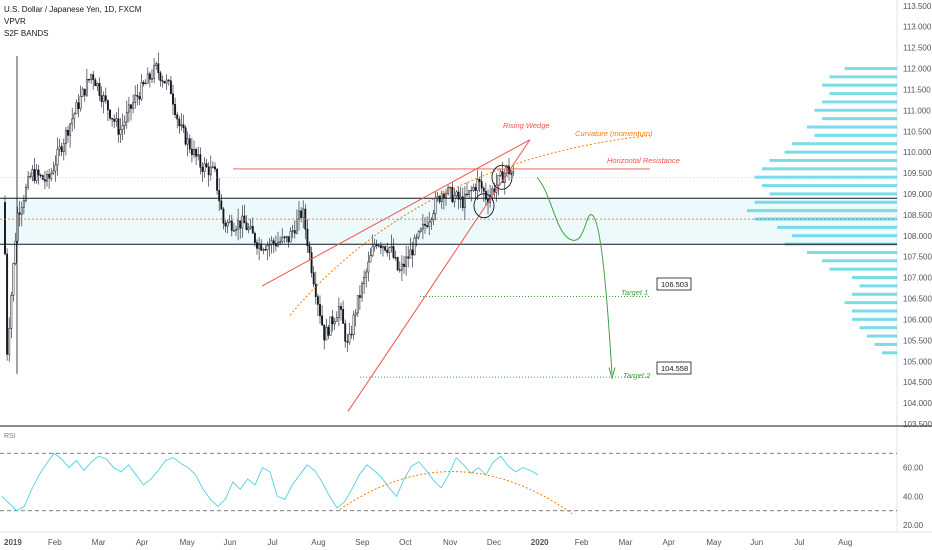 The height and width of the screenshot is (550, 932). I want to click on time-tick-label: Dec, so click(494, 542).